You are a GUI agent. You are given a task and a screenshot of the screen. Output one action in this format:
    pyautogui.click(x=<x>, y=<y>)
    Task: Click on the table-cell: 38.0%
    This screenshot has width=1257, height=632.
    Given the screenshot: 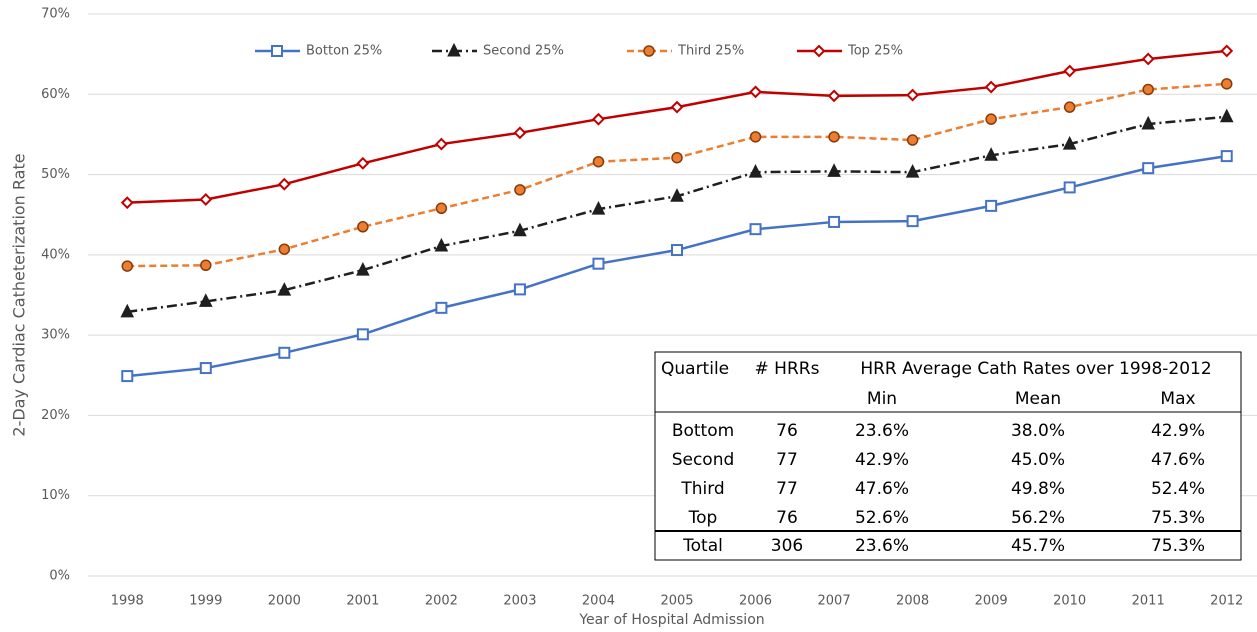 What is the action you would take?
    pyautogui.click(x=1038, y=431)
    